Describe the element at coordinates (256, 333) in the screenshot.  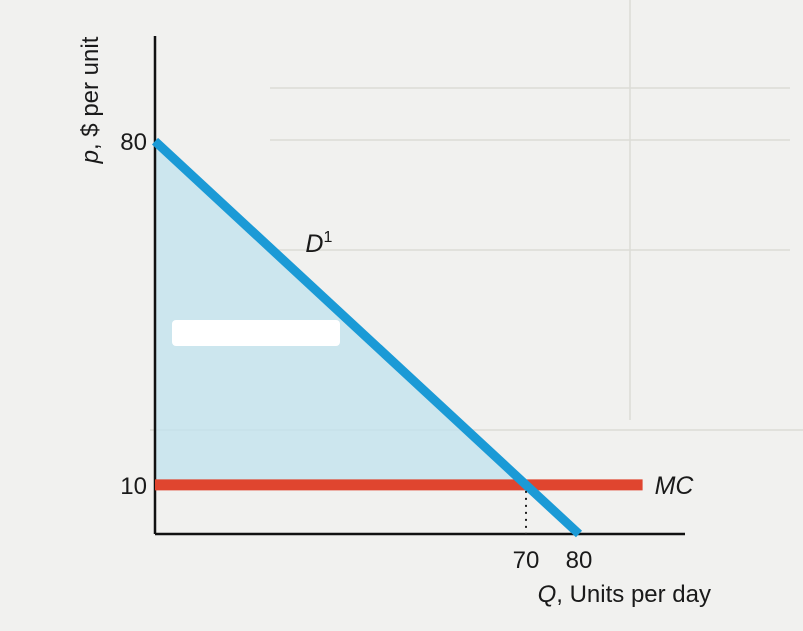
I see `label-patch` at that location.